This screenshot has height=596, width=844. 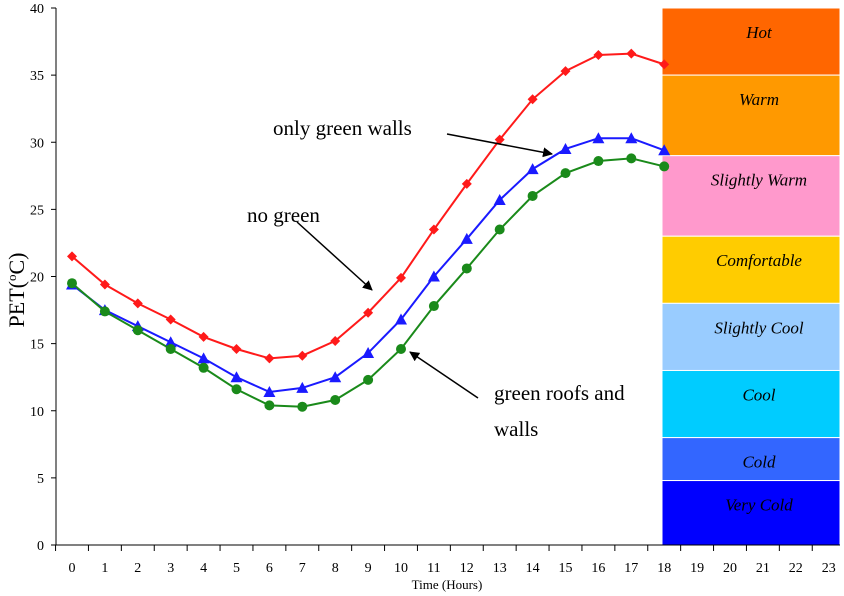 What do you see at coordinates (433, 568) in the screenshot?
I see `x-tick-label: 11` at bounding box center [433, 568].